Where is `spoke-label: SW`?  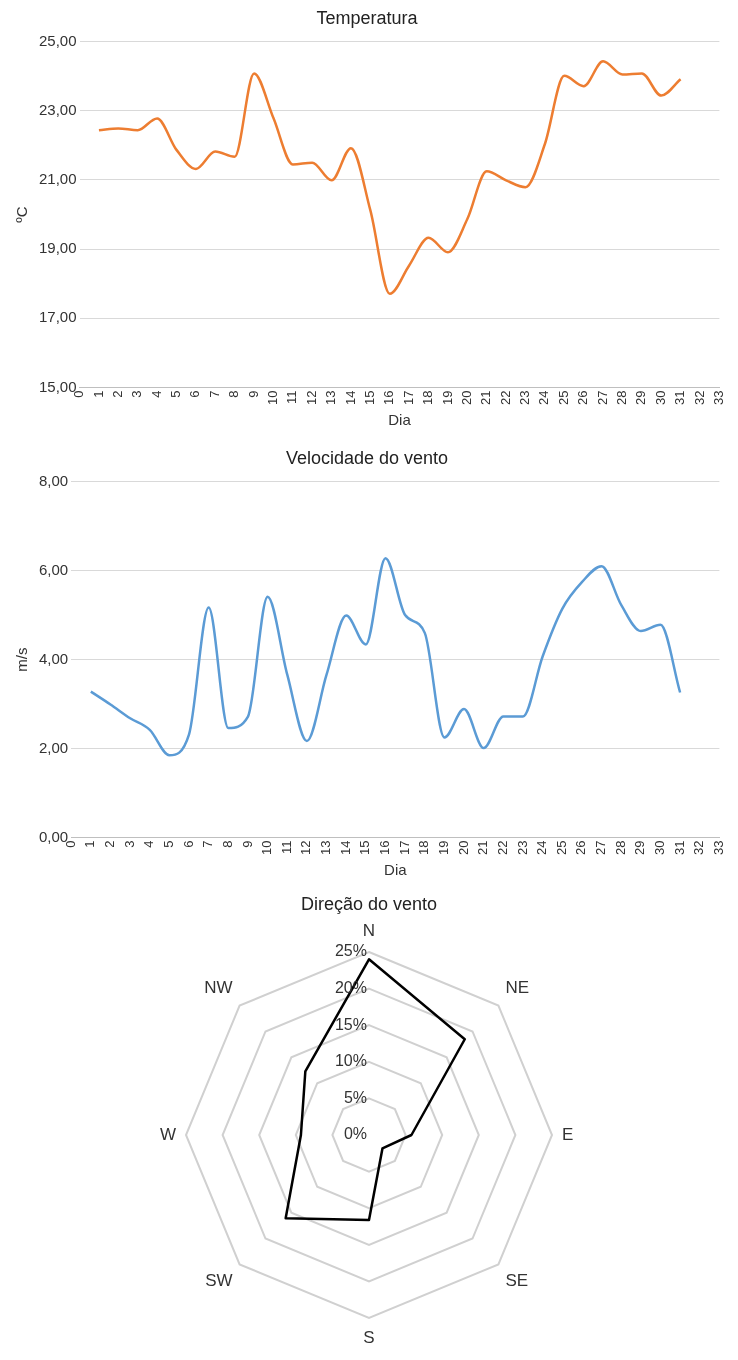
spoke-label: SW is located at coordinates (219, 1281).